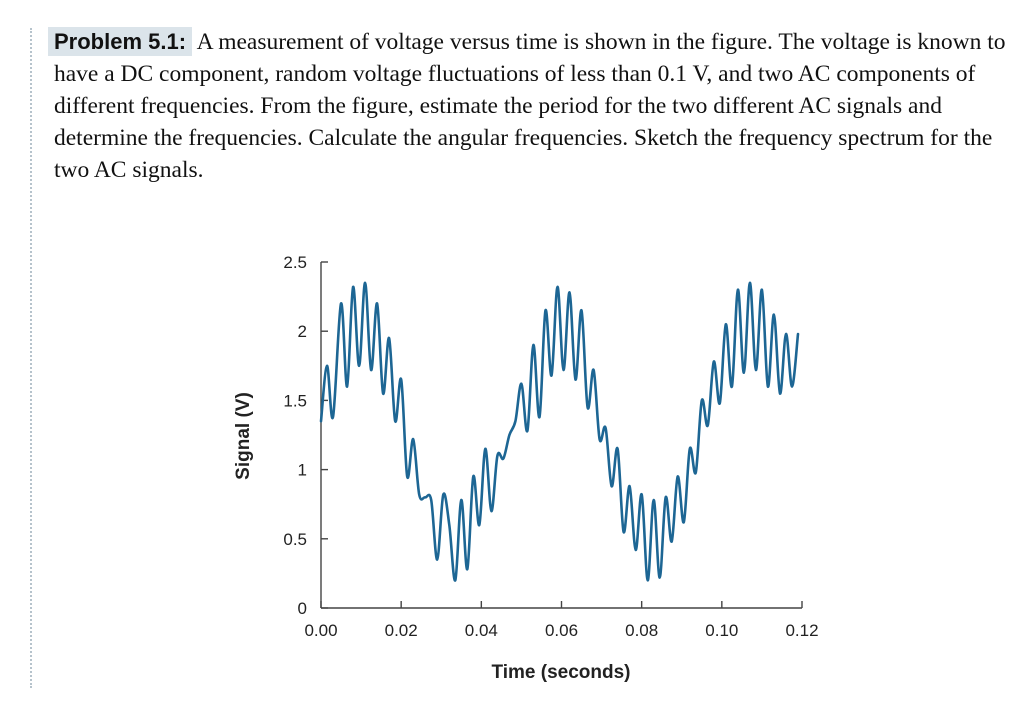  I want to click on y-tick-label: 2, so click(302, 331).